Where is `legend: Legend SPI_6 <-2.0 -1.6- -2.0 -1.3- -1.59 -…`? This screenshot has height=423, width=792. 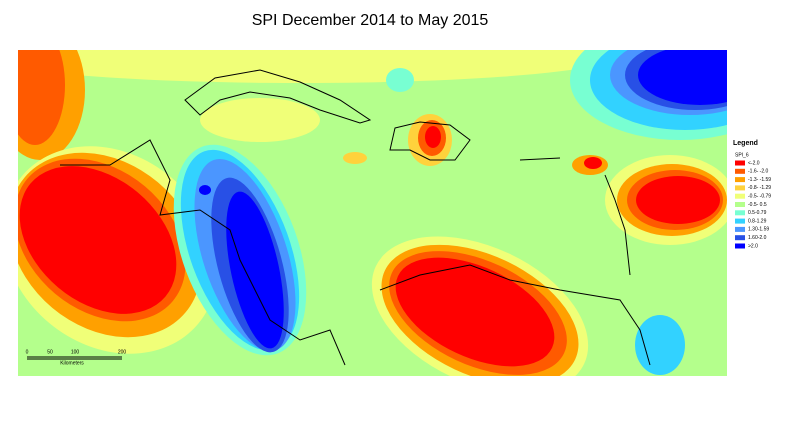
legend: Legend SPI_6 <-2.0 -1.6- -2.0 -1.3- -1.59 -… is located at coordinates (752, 194).